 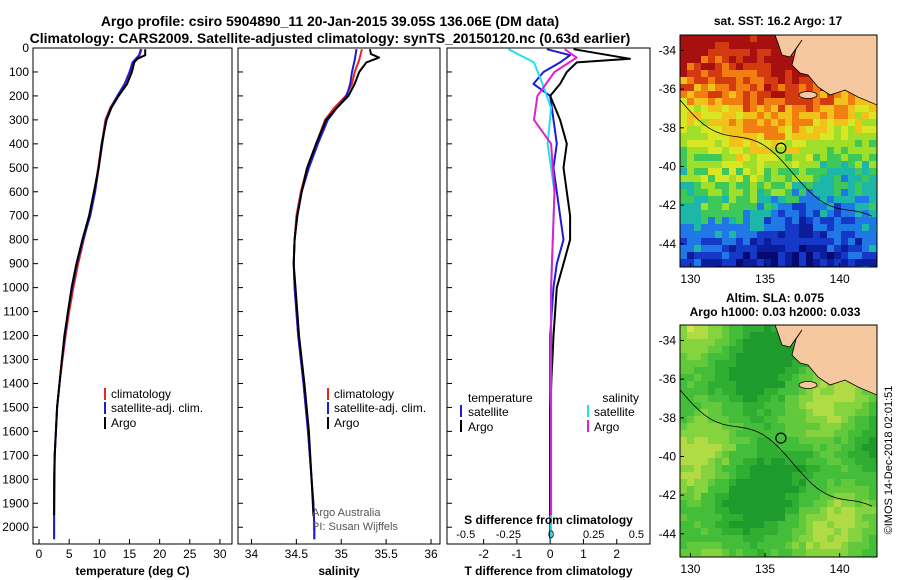 I want to click on salinity-difference-tick-label: -0.5, so click(x=465, y=535).